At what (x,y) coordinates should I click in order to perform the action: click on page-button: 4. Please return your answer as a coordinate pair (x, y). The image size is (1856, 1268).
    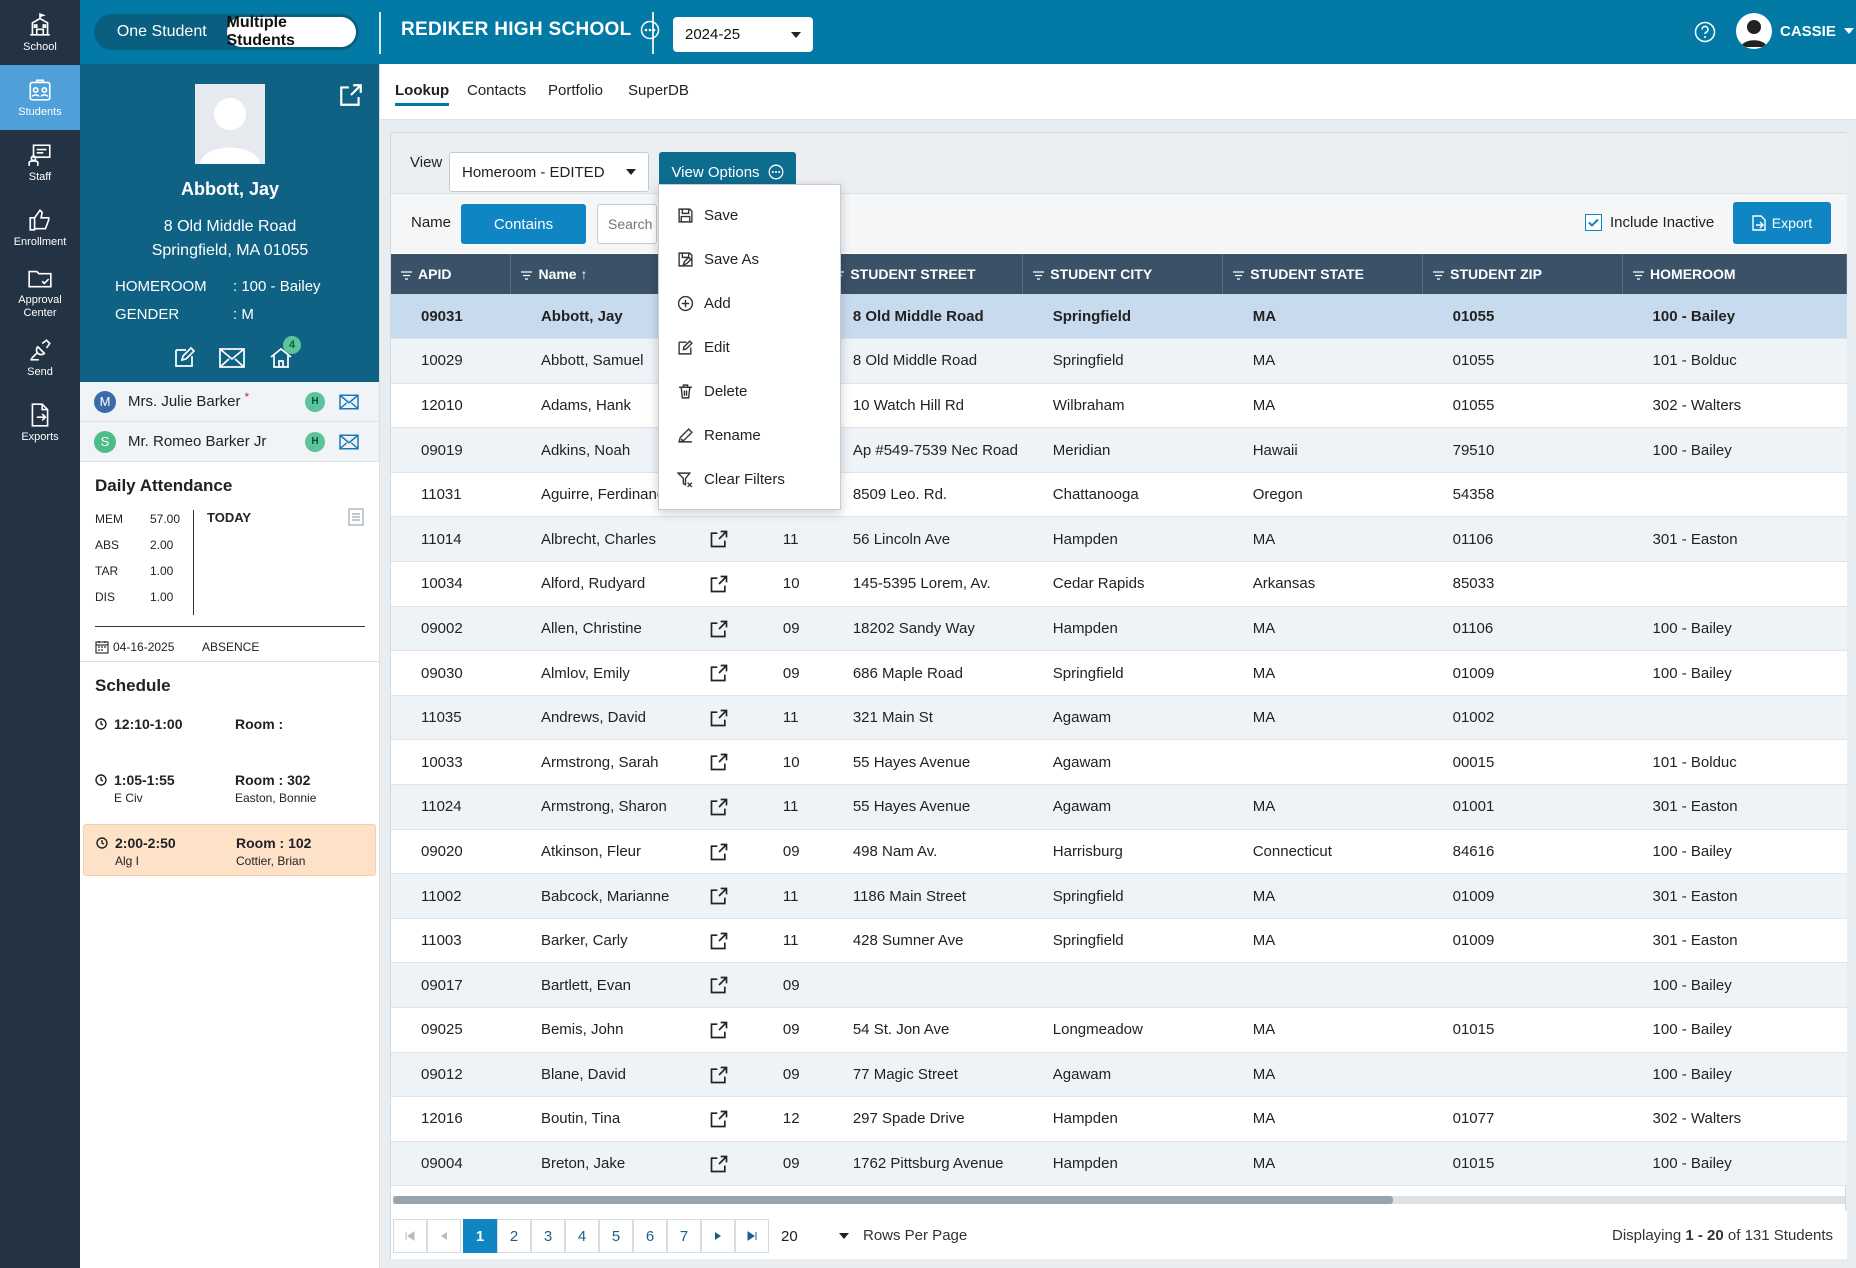
    Looking at the image, I should click on (582, 1236).